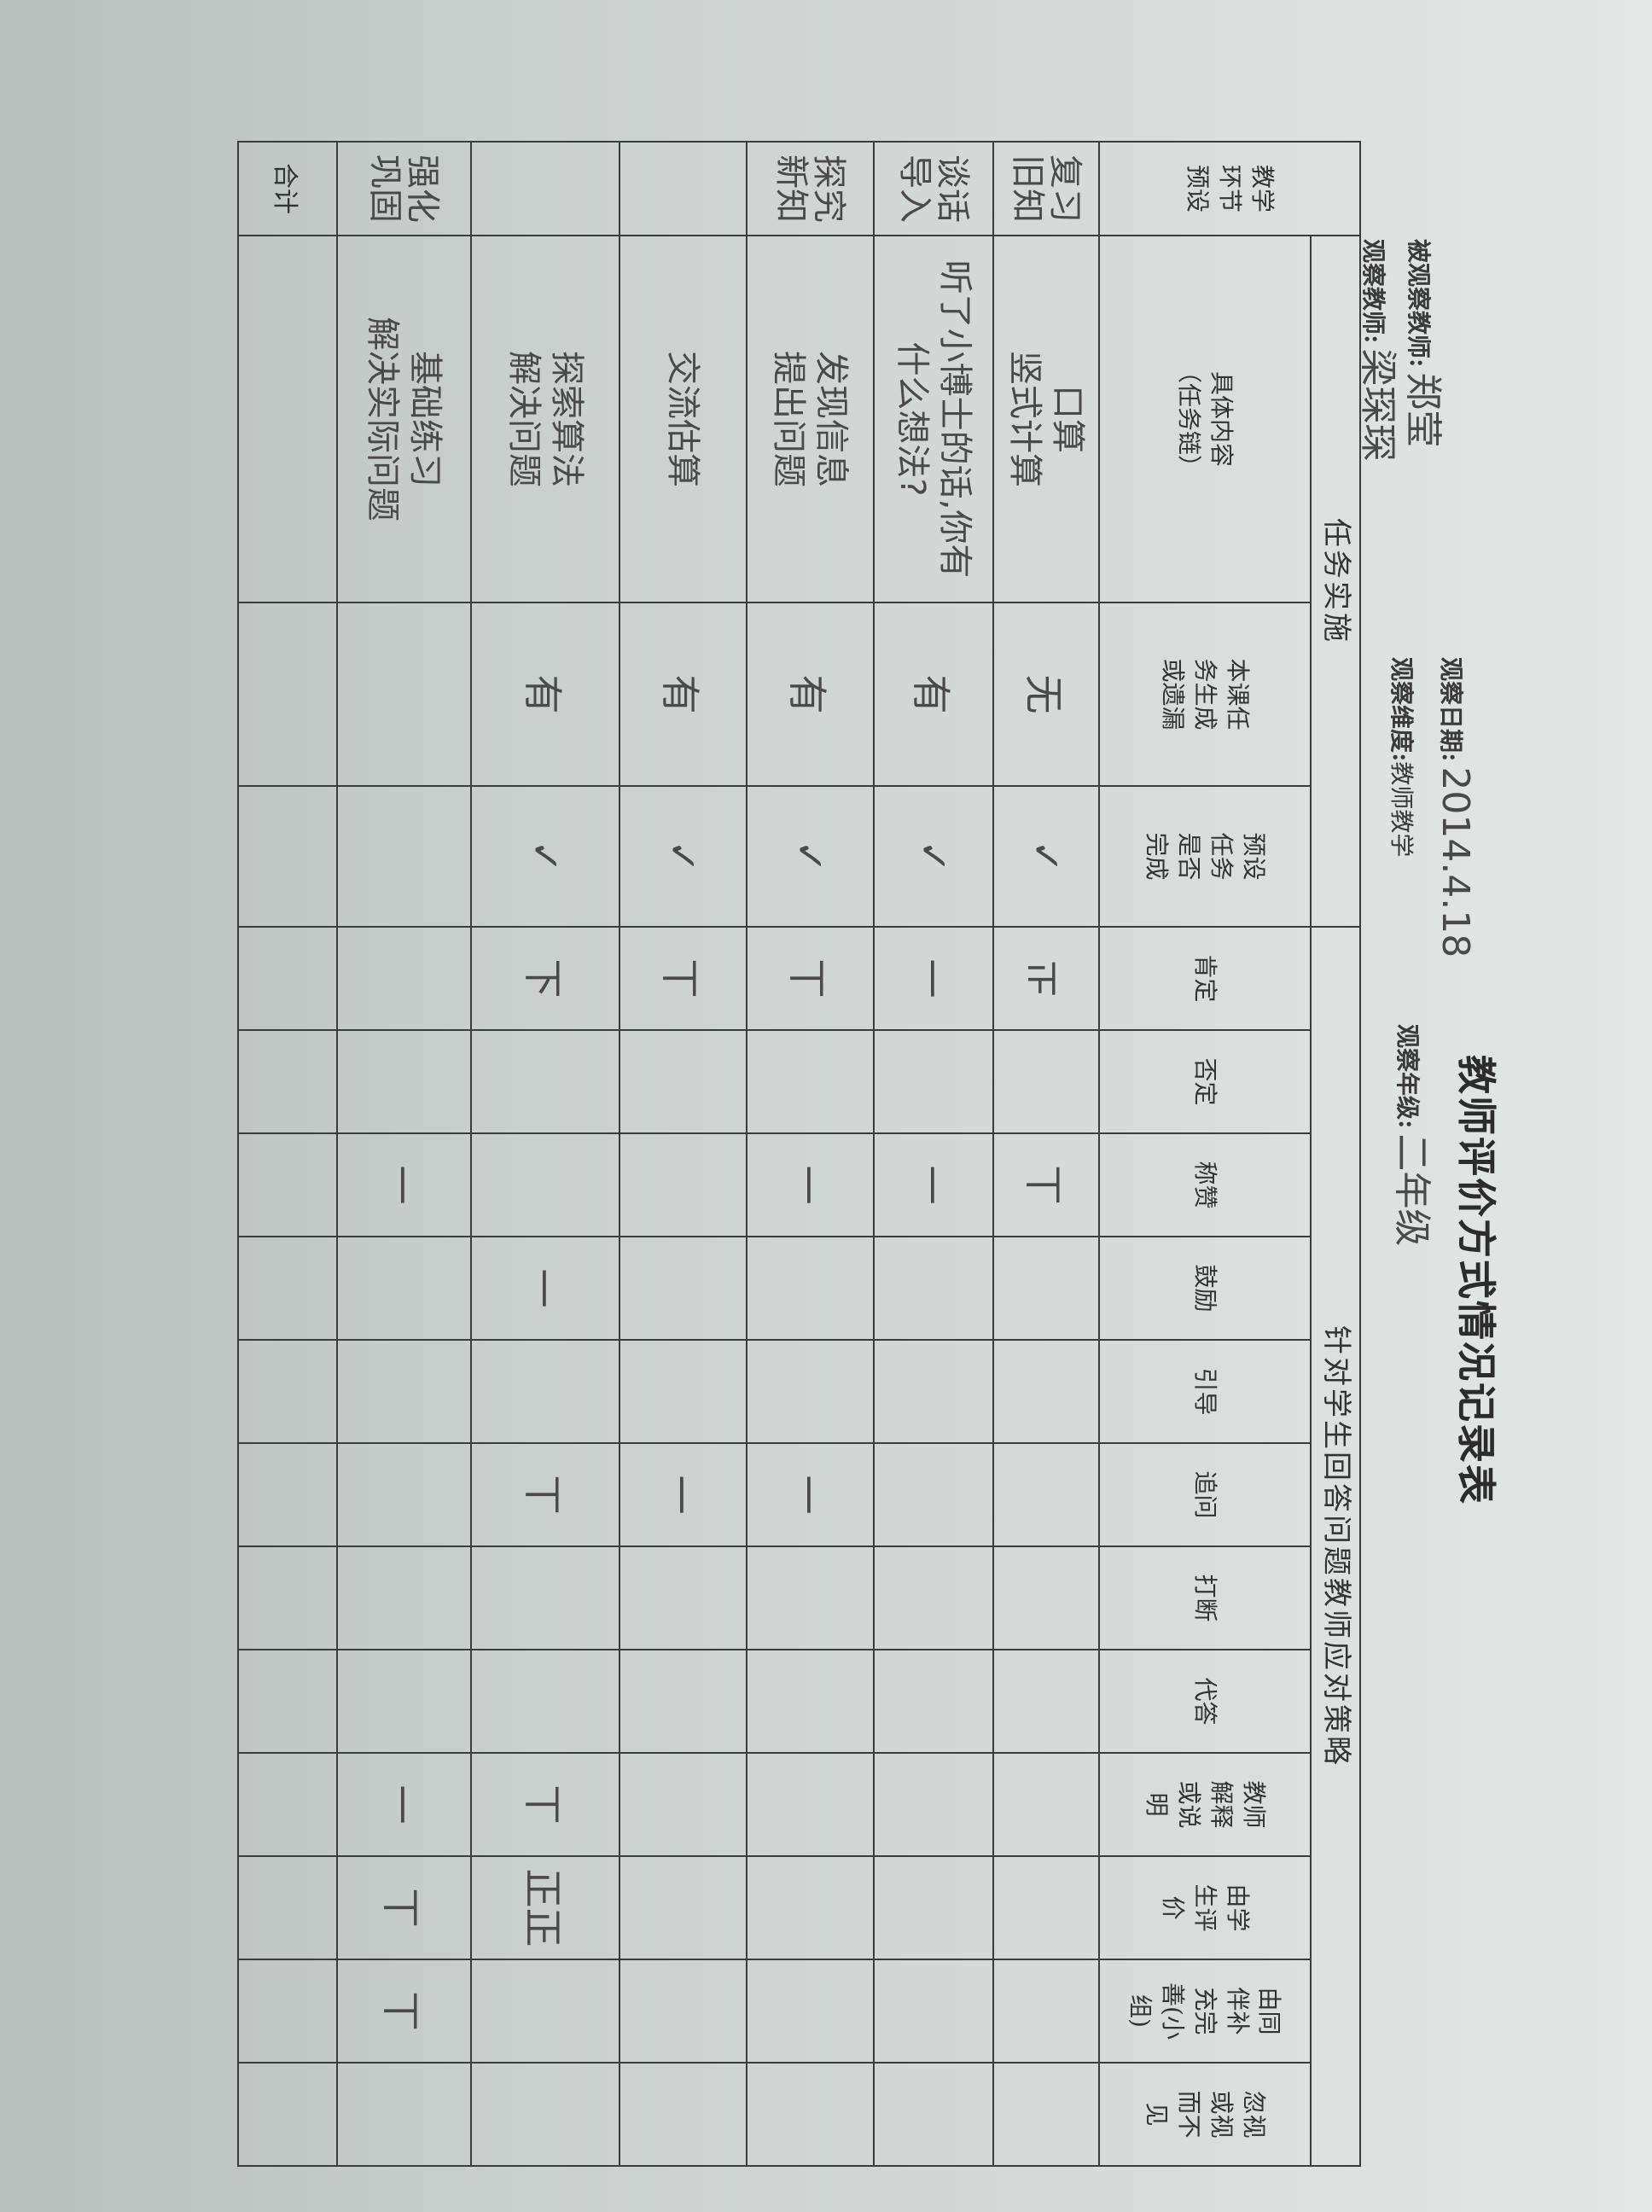  What do you see at coordinates (1205, 2011) in the screenshot?
I see `column-header: 由同 伴补 充完 善(小 组)` at bounding box center [1205, 2011].